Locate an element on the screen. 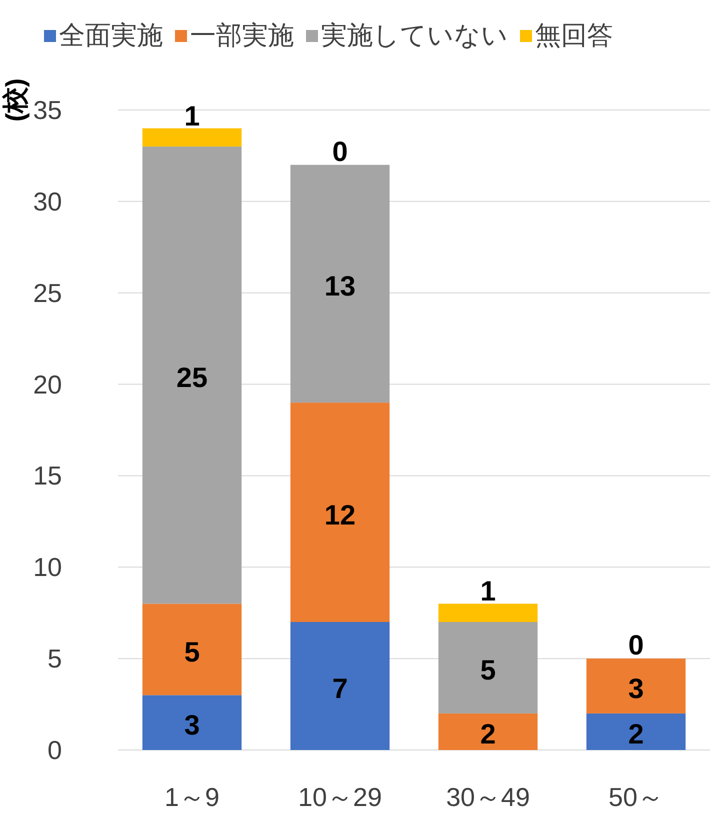  y-tick-label: 5 is located at coordinates (55, 659).